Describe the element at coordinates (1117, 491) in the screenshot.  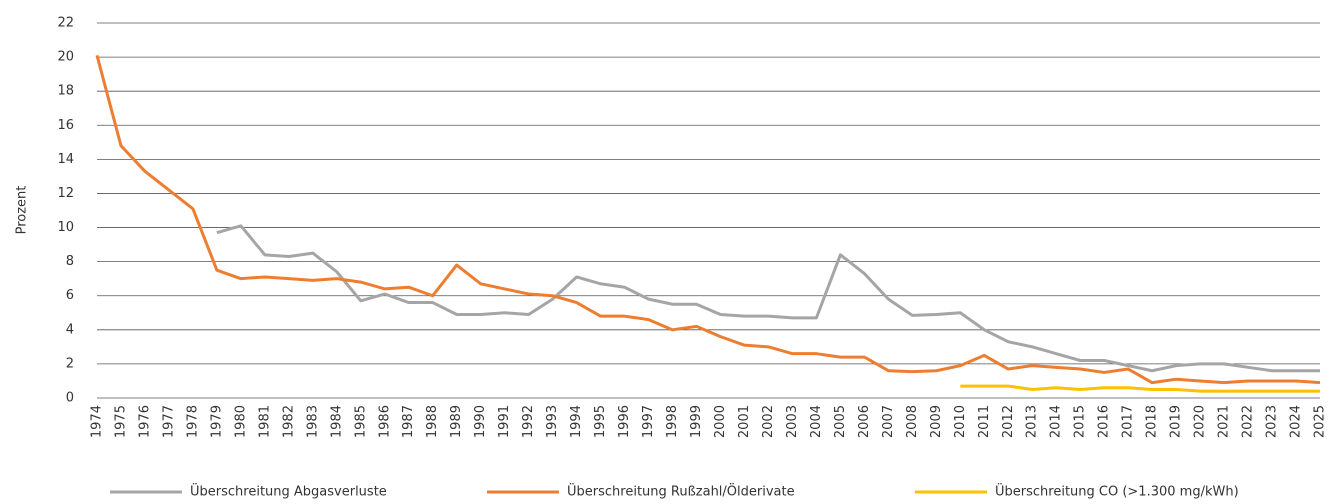
I see `legend-label: Überschreitung CO (>1.300 mg/kWh)` at that location.